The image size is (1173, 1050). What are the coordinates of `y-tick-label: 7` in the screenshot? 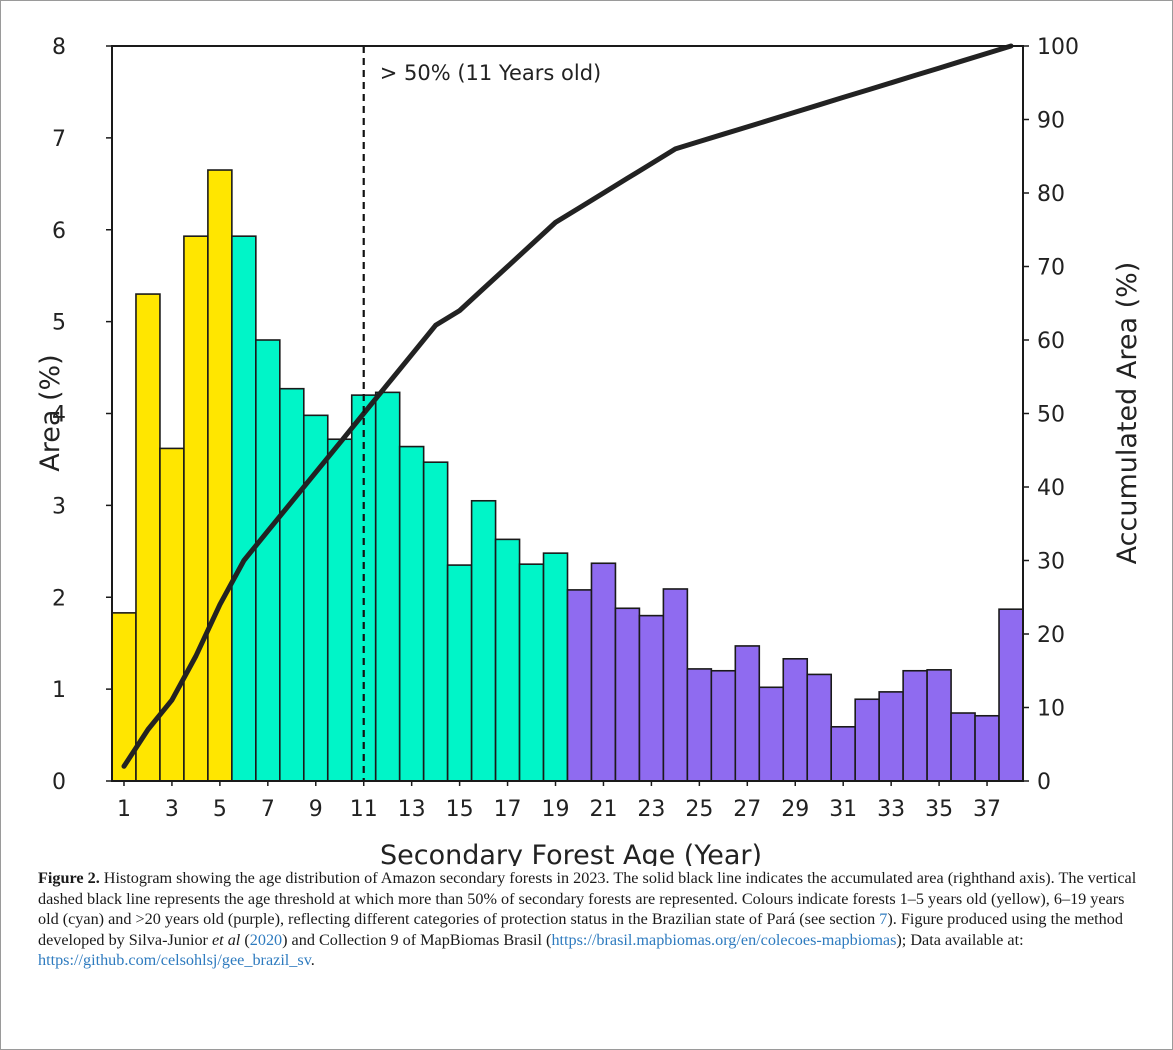 It's located at (59, 139).